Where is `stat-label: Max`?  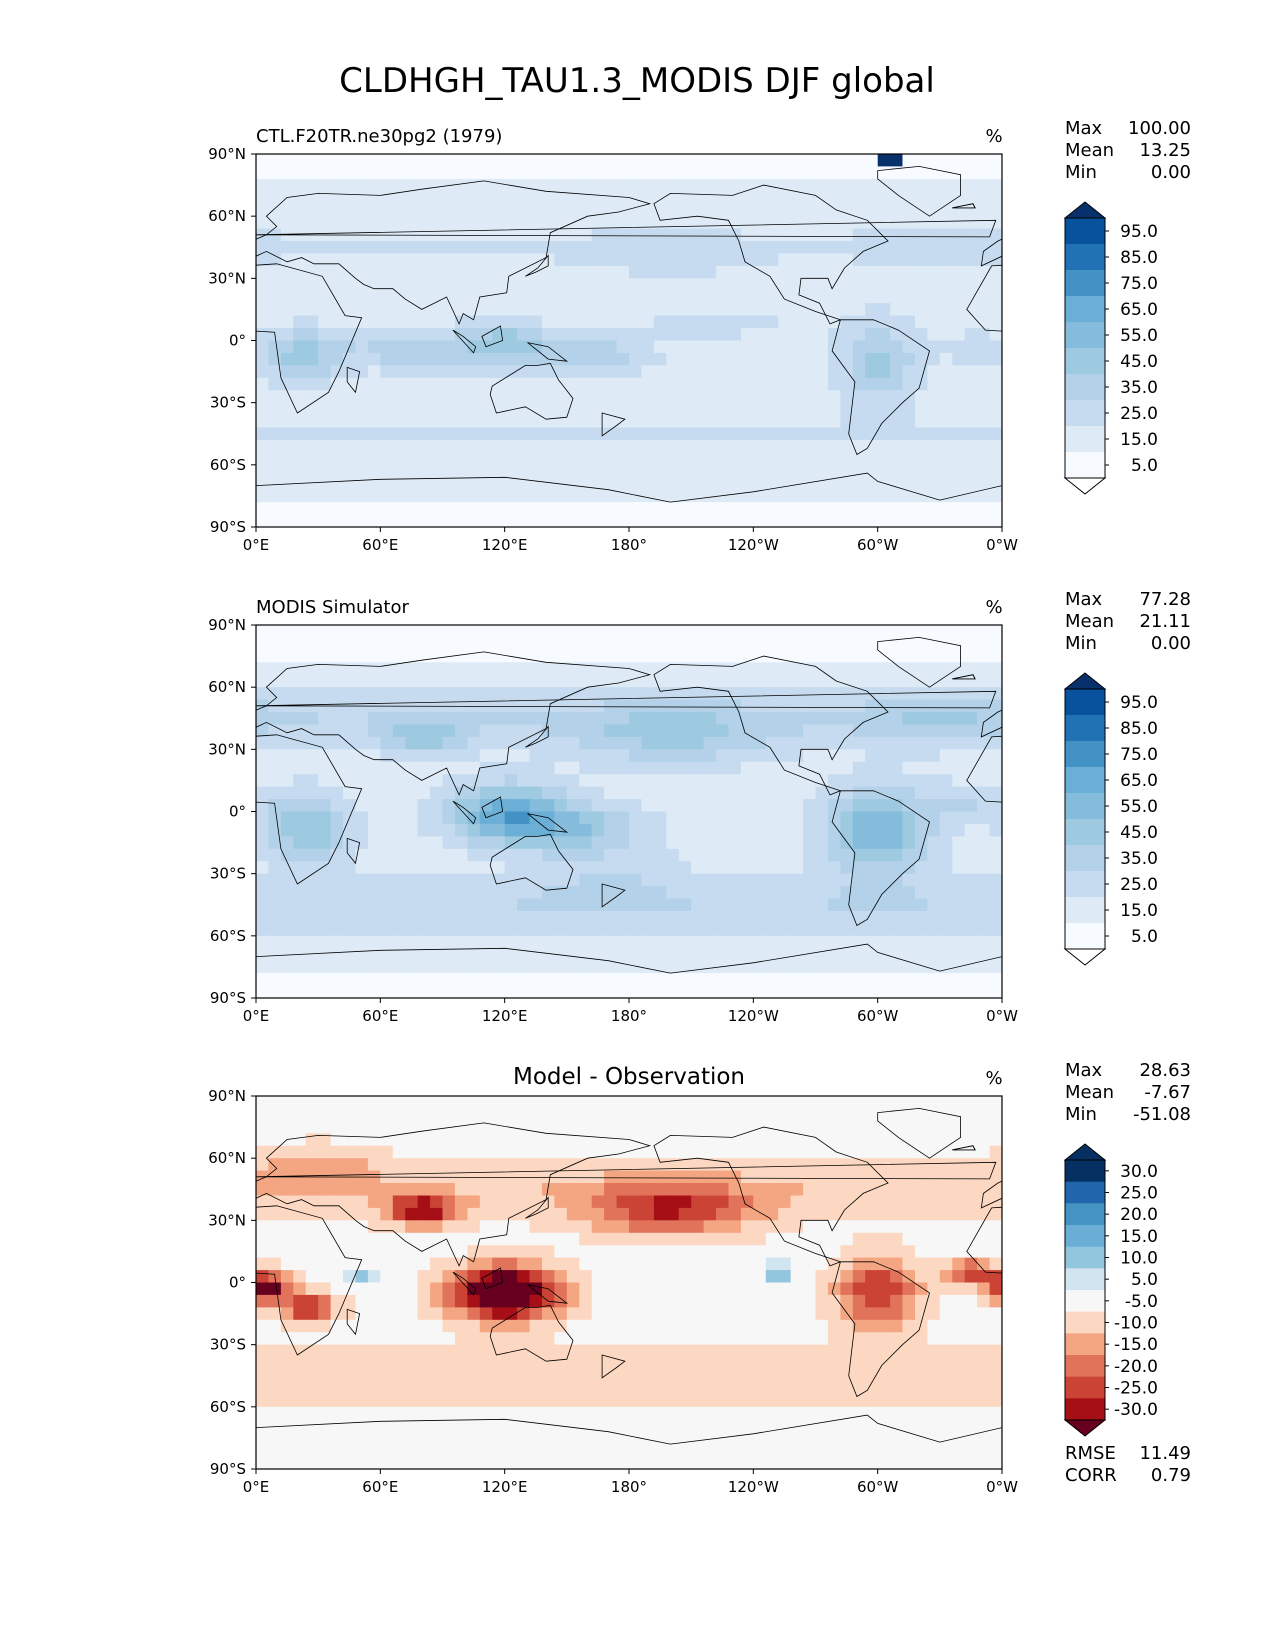 stat-label: Max is located at coordinates (1084, 128).